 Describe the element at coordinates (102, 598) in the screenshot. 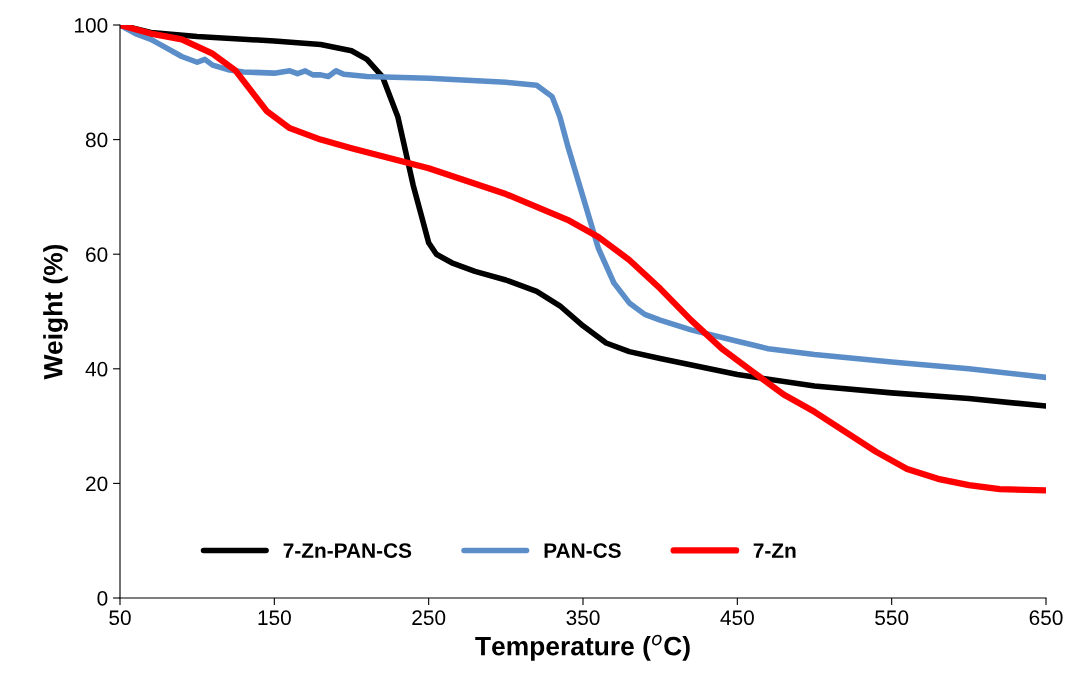

I see `y-tick-label: 0` at that location.